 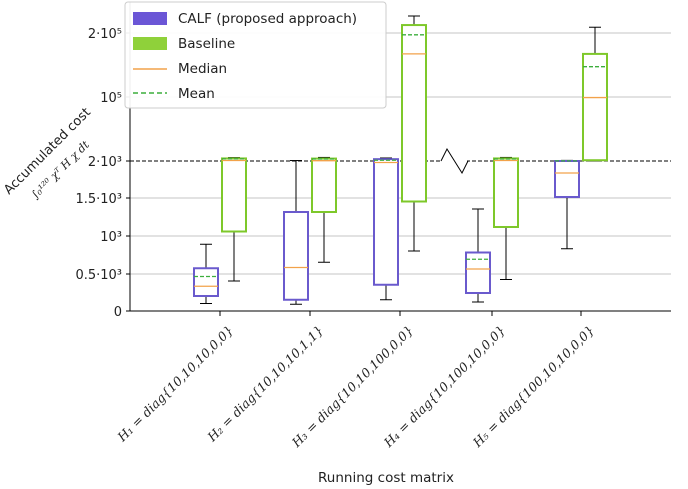 What do you see at coordinates (118, 312) in the screenshot?
I see `y-tick-label: 0` at bounding box center [118, 312].